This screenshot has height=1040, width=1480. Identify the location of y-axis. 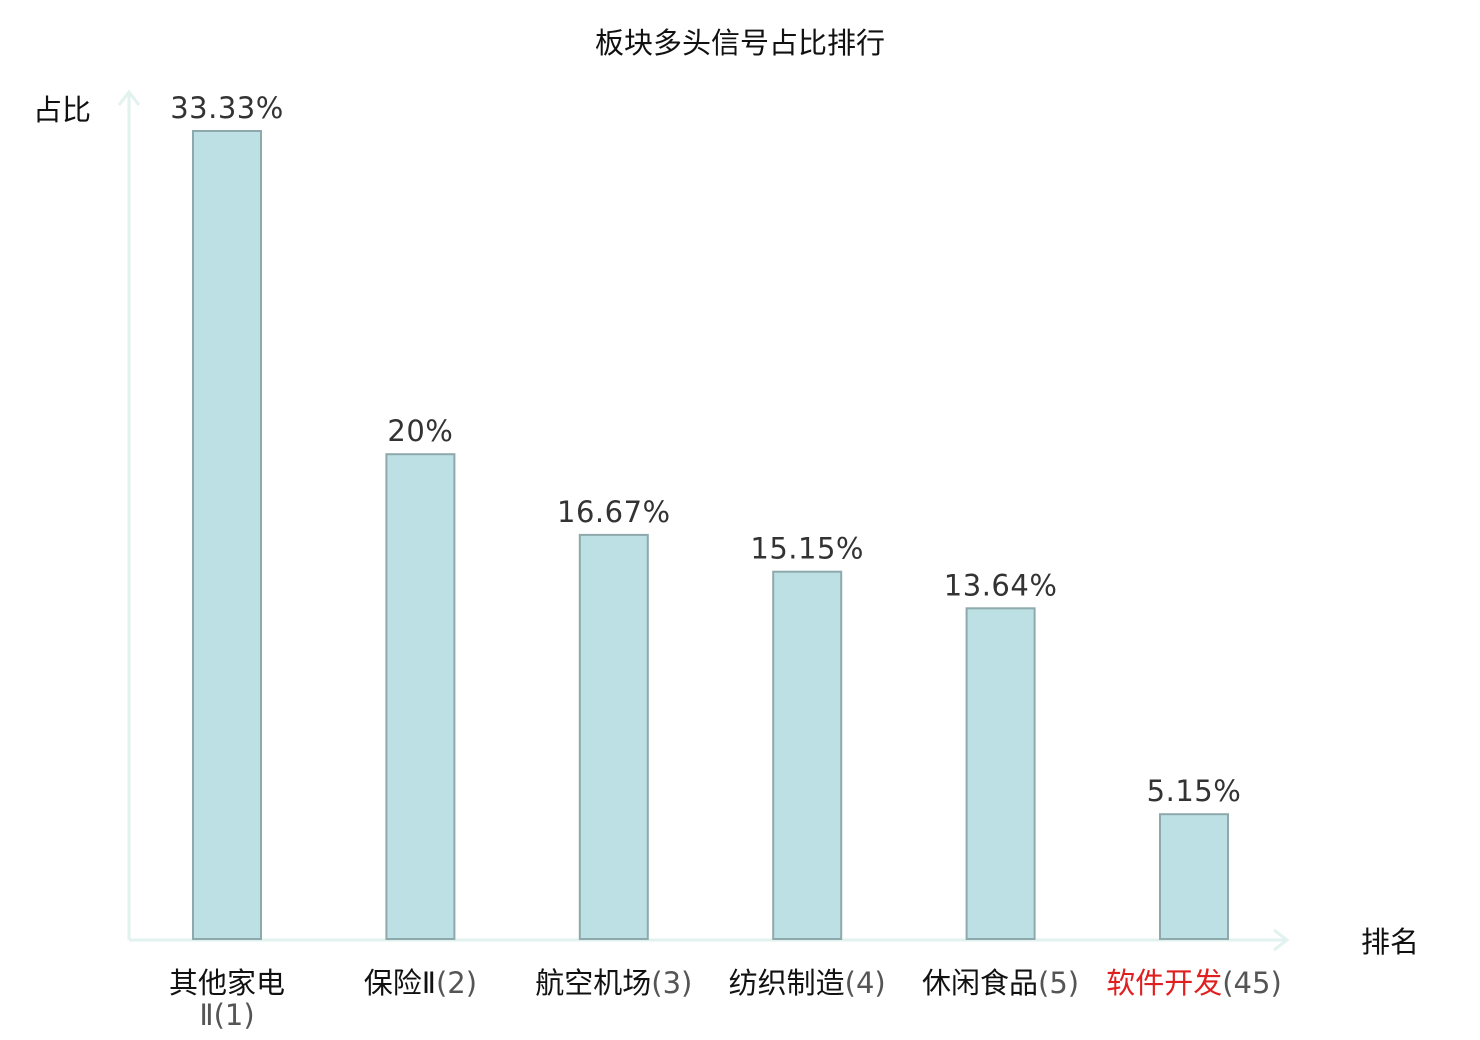
(129, 514).